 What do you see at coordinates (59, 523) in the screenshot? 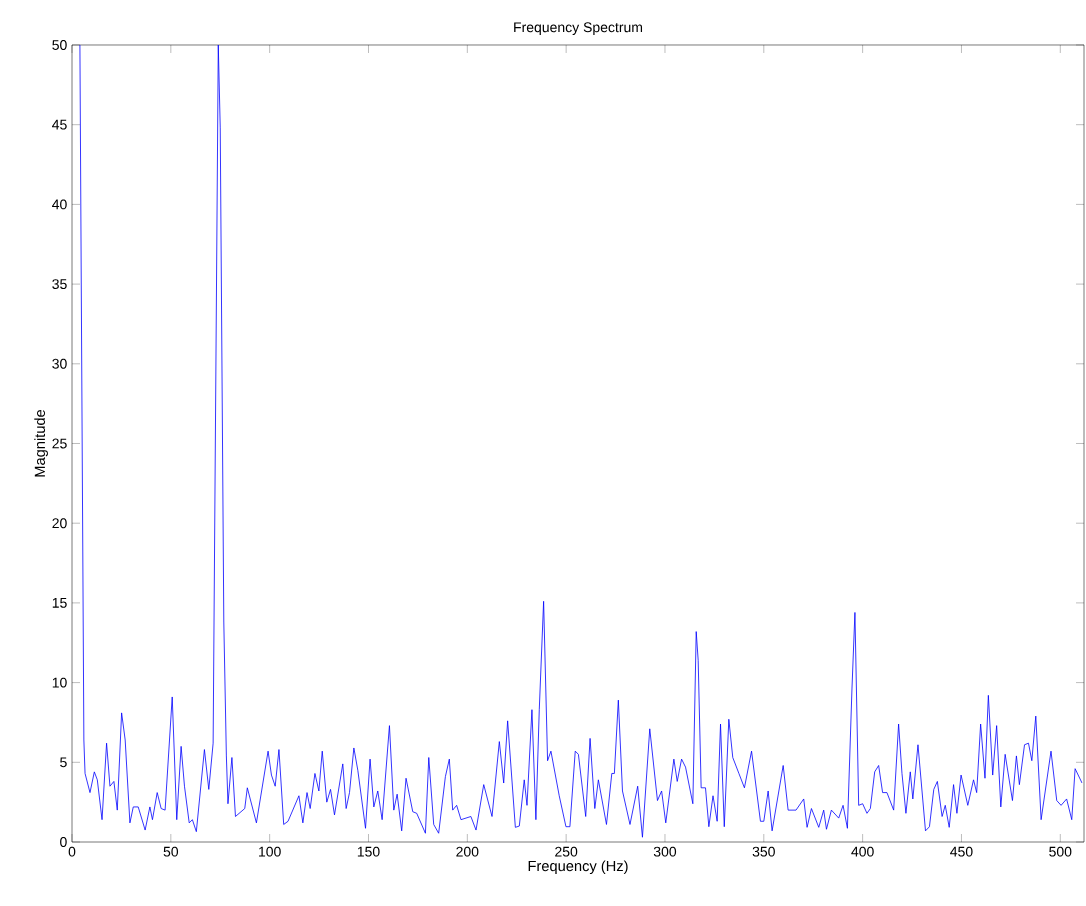
I see `y-tick-label: 20` at bounding box center [59, 523].